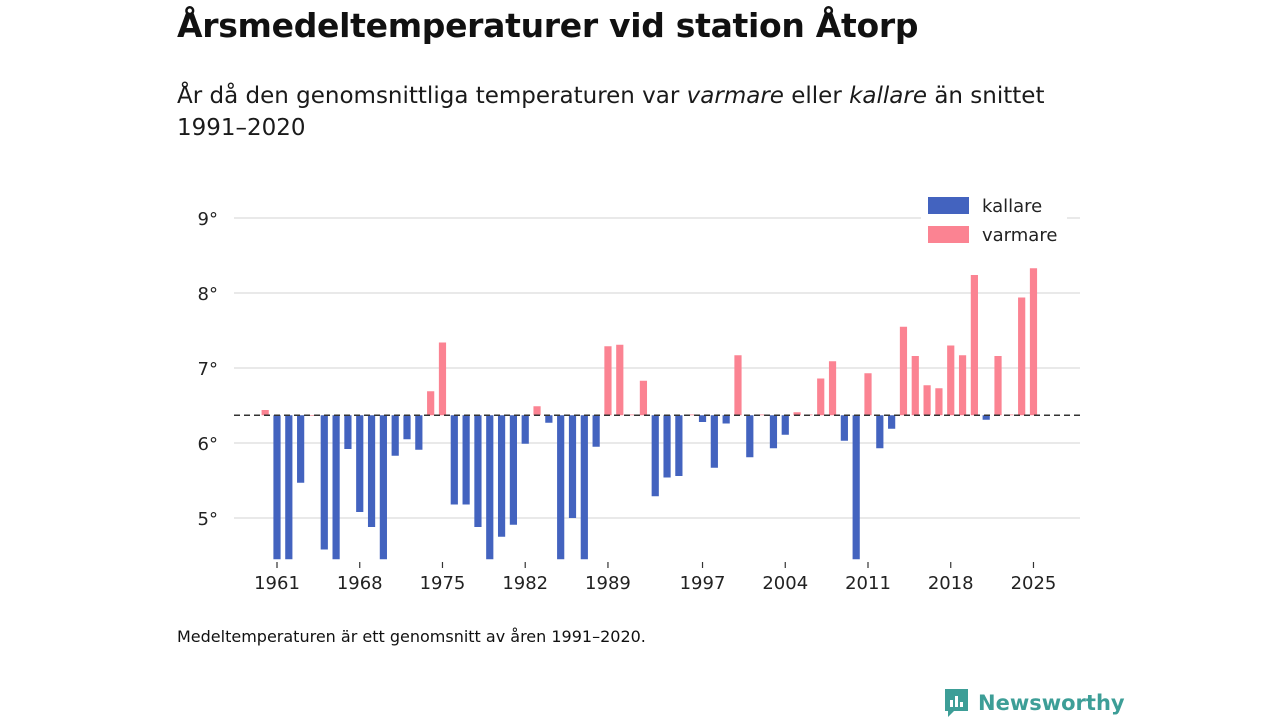 Image resolution: width=1280 pixels, height=720 pixels. What do you see at coordinates (998, 386) in the screenshot?
I see `bar-2022` at bounding box center [998, 386].